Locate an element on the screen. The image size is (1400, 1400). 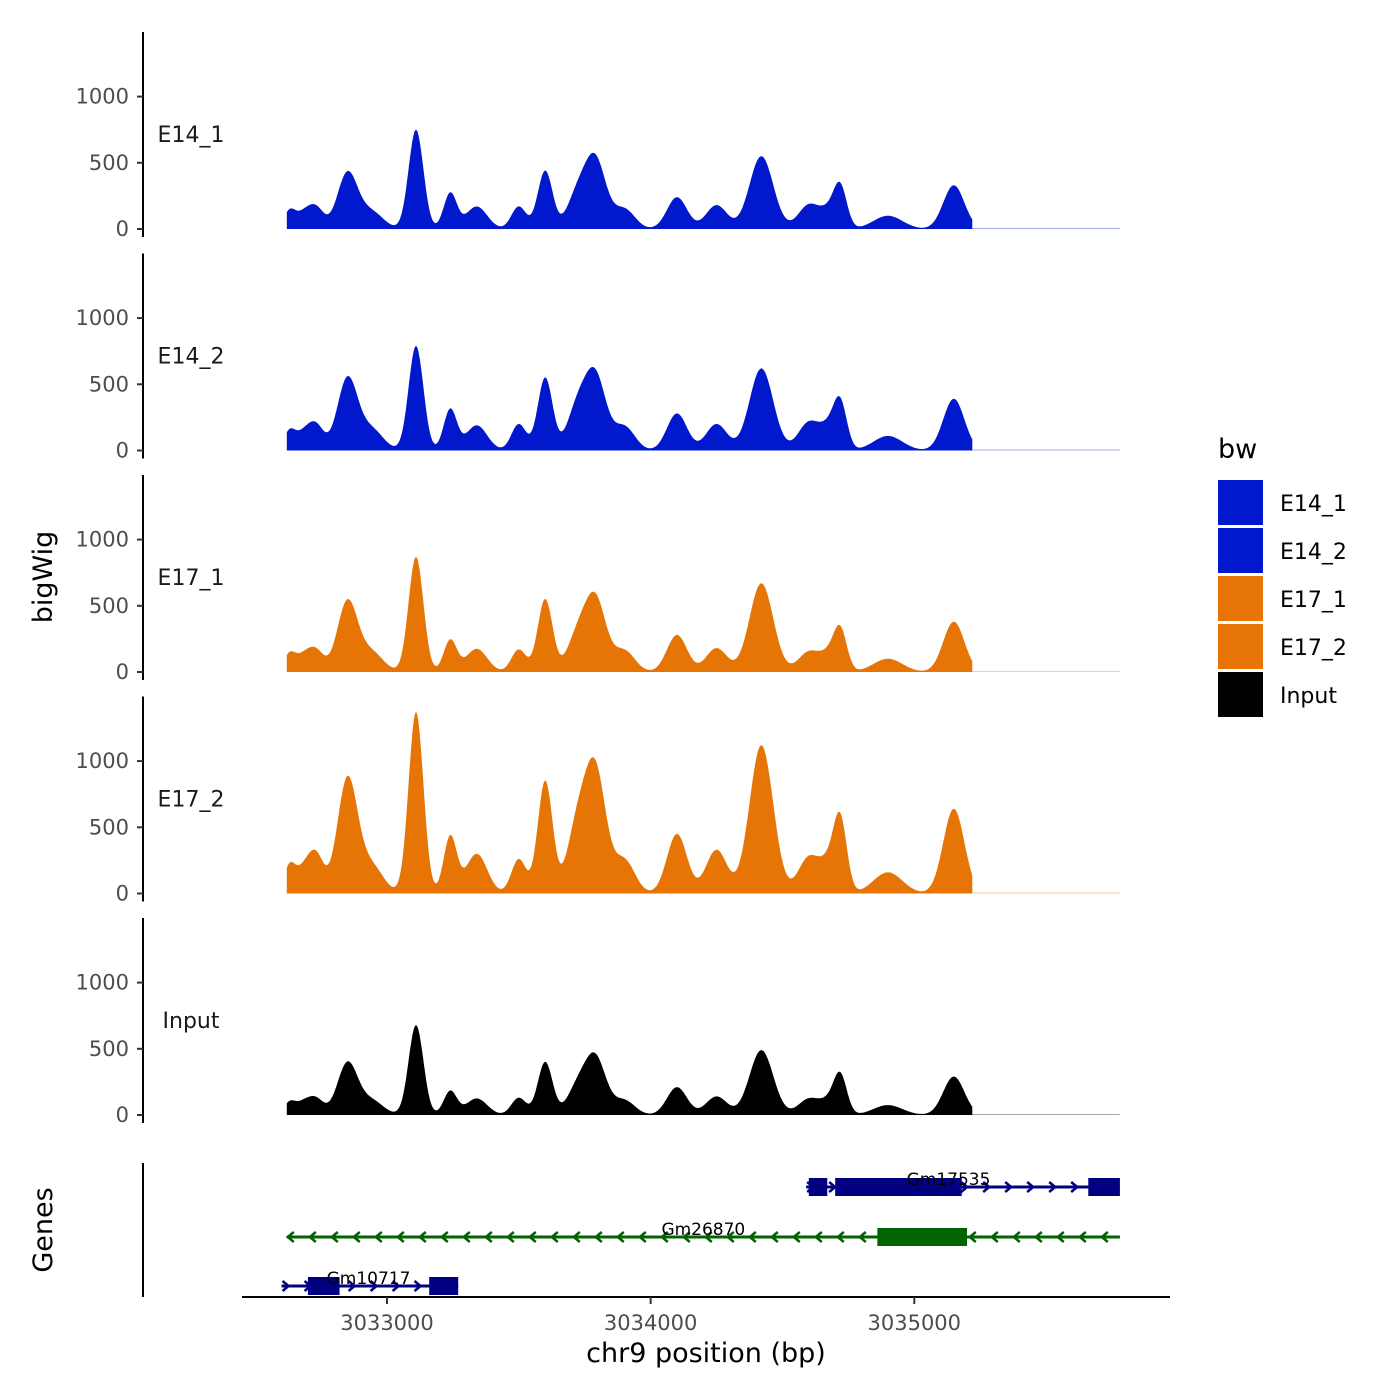
track-E17_2: 0 500 1000 E17_2 is located at coordinates (598, 801).